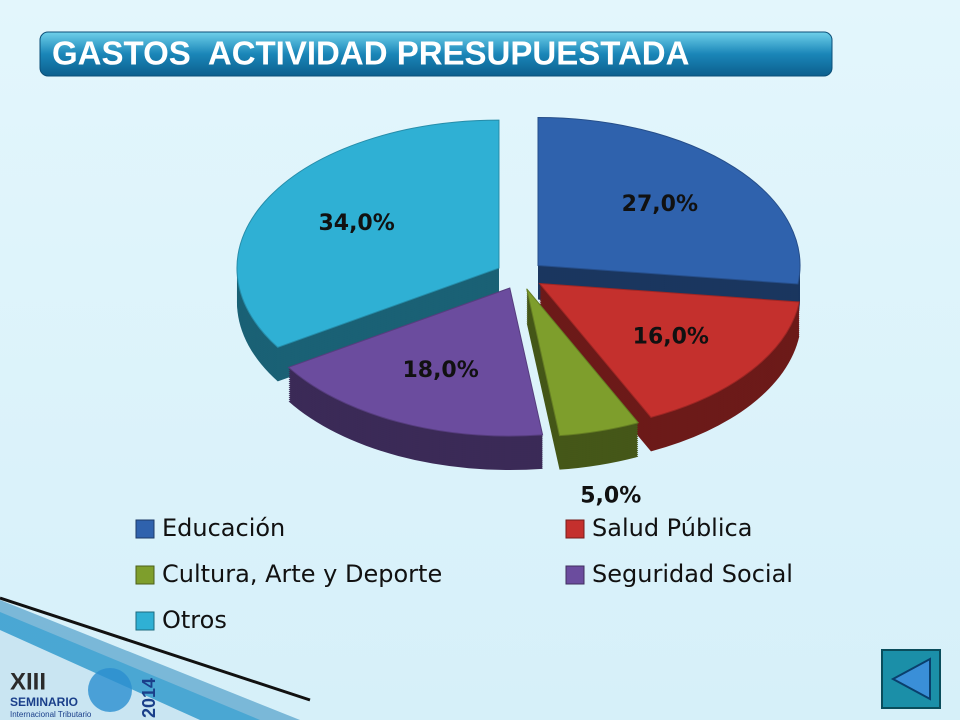  Describe the element at coordinates (440, 370) in the screenshot. I see `data-label: 18,0%` at that location.